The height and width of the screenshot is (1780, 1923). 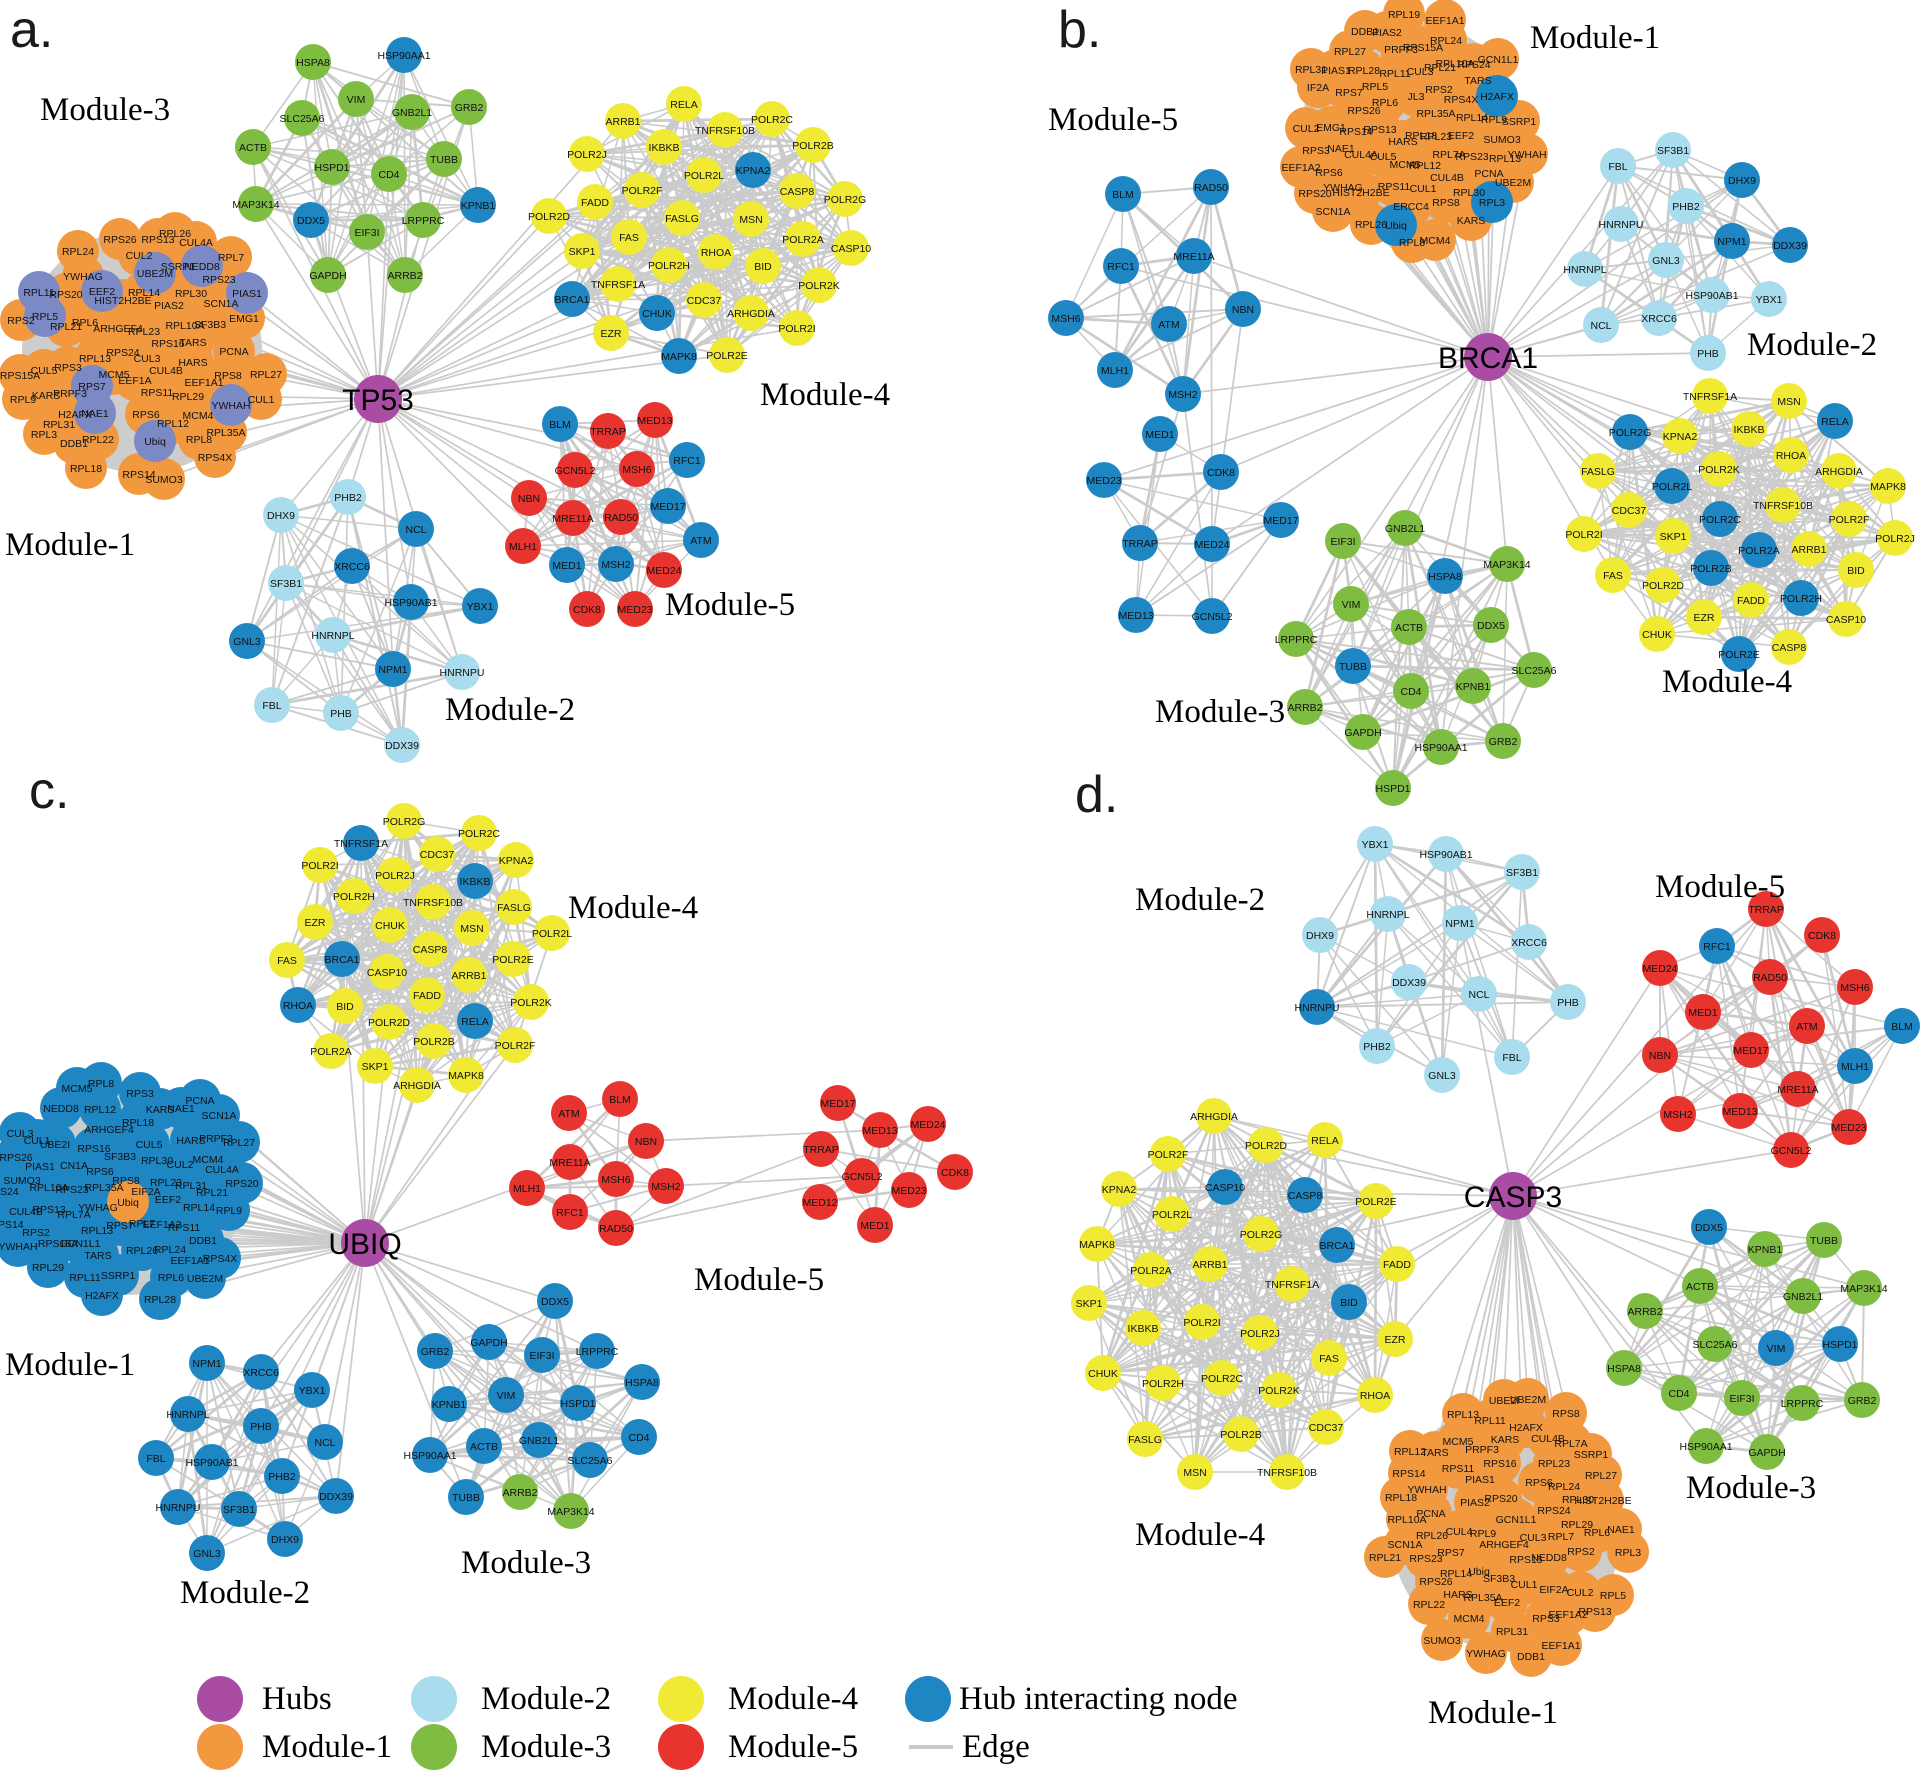 I want to click on svg-text: CDK8, so click(x=955, y=1173).